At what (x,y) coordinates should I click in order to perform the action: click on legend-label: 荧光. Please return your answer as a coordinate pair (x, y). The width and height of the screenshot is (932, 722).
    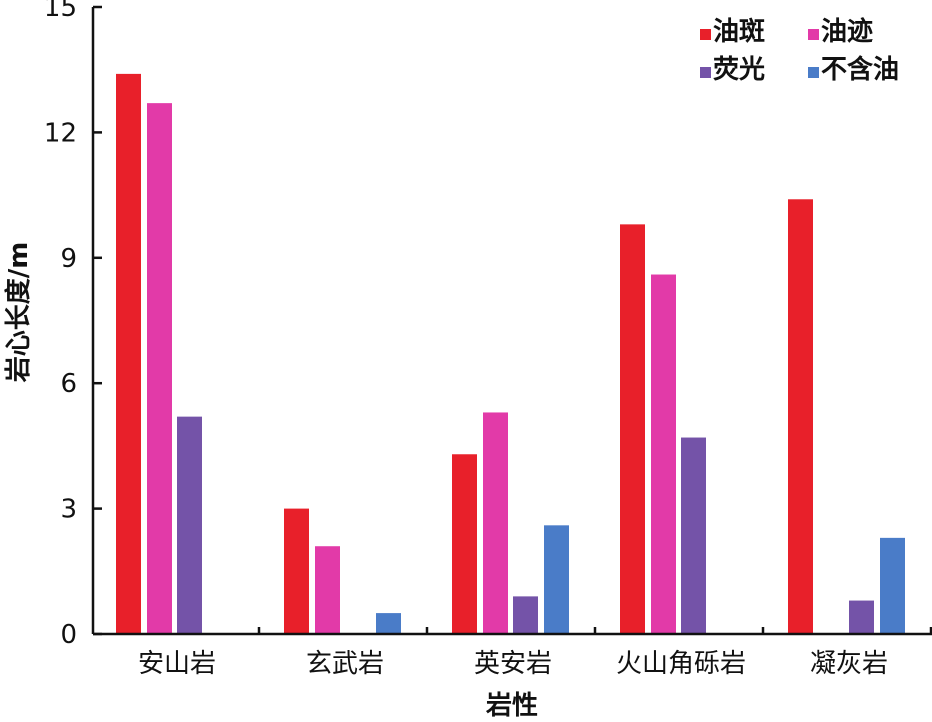
    Looking at the image, I should click on (739, 70).